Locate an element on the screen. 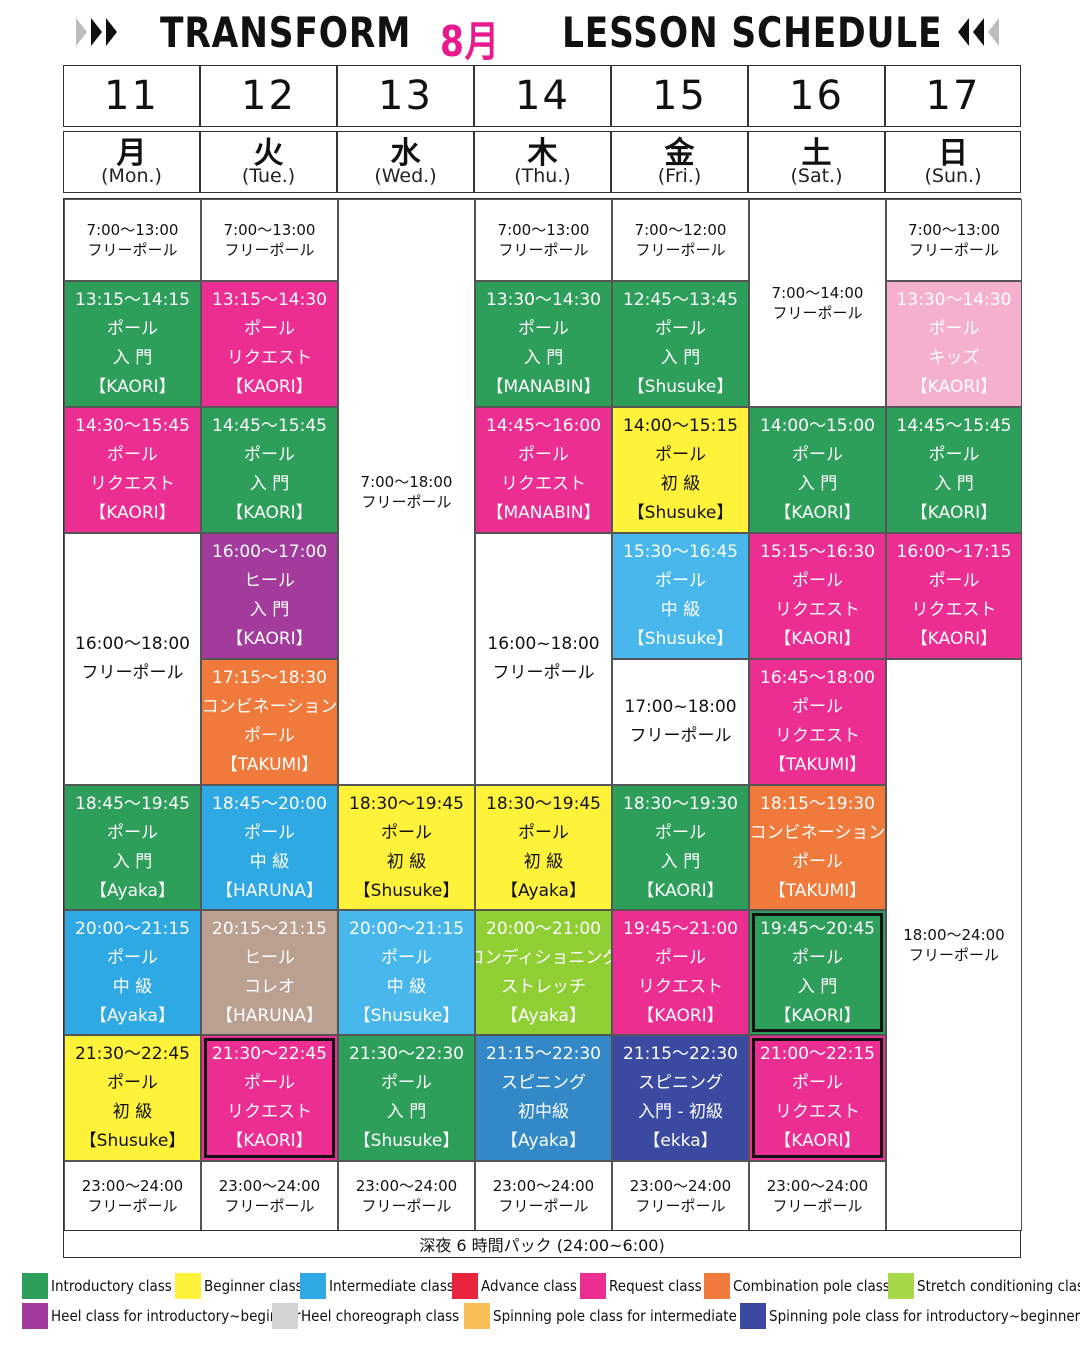 This screenshot has height=1350, width=1080. slot-line: 16:00〜17:15 is located at coordinates (954, 552).